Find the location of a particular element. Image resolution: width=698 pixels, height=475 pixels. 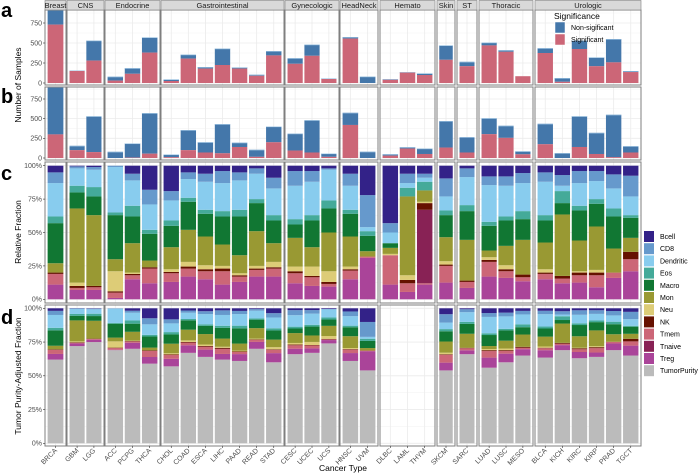

segment-c-LUAD-Macro is located at coordinates (489, 238).